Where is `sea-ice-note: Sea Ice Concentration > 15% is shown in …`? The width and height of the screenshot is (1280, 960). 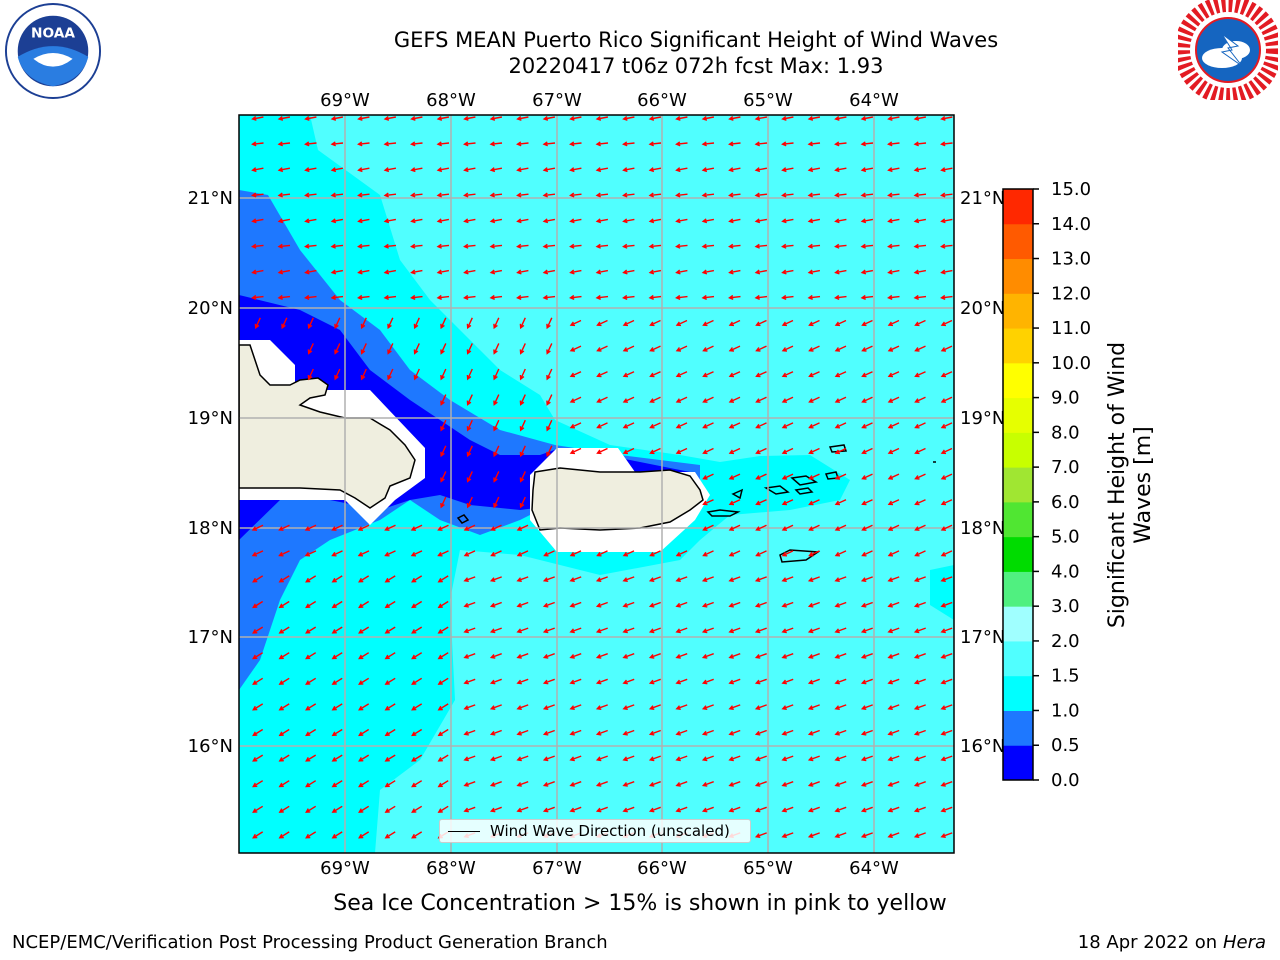
sea-ice-note: Sea Ice Concentration > 15% is shown in … is located at coordinates (640, 903).